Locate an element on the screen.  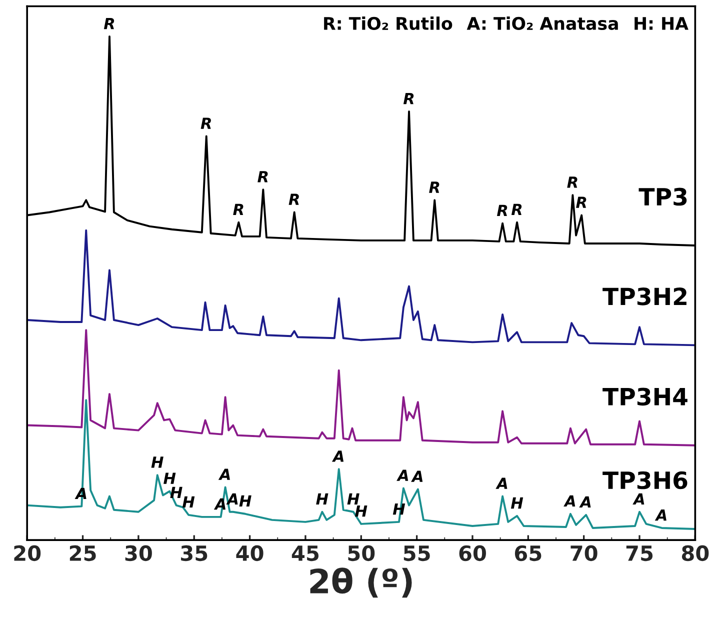
x-tick-label: 75 is located at coordinates (639, 554).